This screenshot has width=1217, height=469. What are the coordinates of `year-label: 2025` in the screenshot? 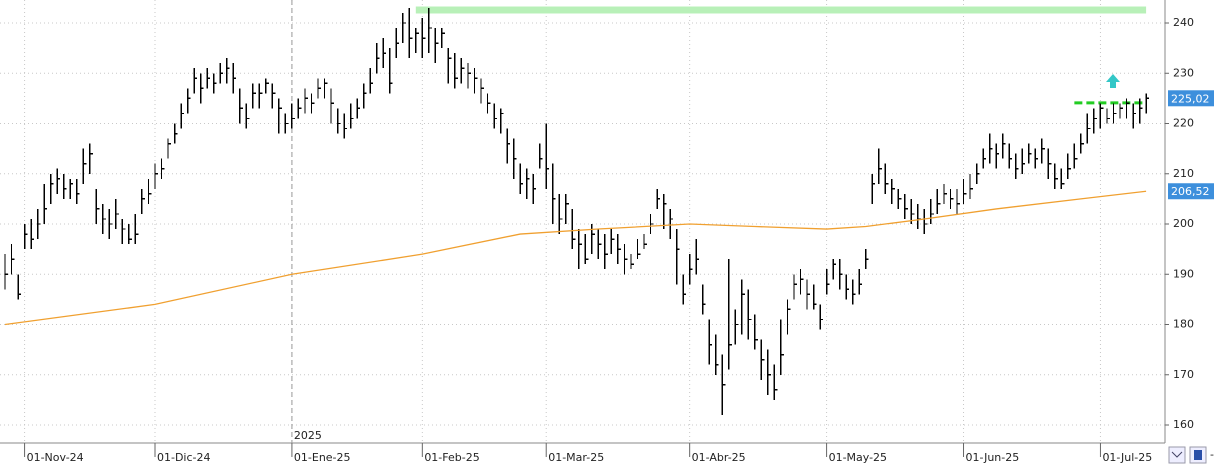 It's located at (308, 435).